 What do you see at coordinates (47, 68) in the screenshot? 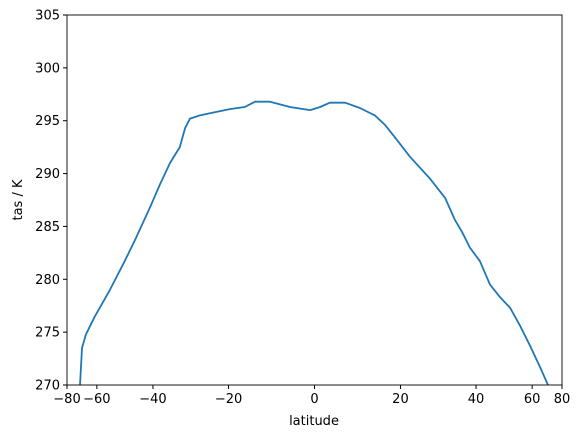
I see `y-tick-label: 300` at bounding box center [47, 68].